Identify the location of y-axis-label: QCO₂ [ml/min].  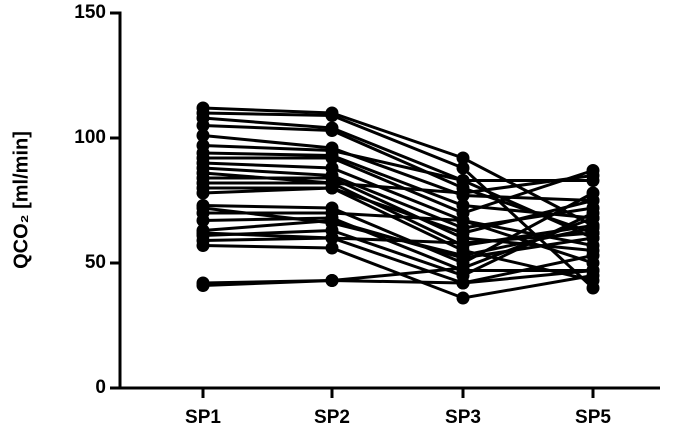
(21, 200).